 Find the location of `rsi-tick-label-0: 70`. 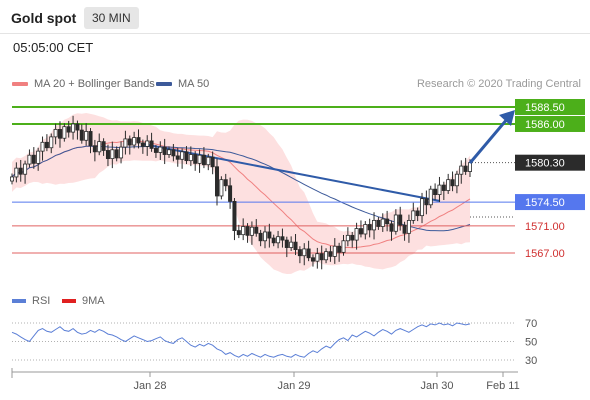

rsi-tick-label-0: 70 is located at coordinates (531, 324).